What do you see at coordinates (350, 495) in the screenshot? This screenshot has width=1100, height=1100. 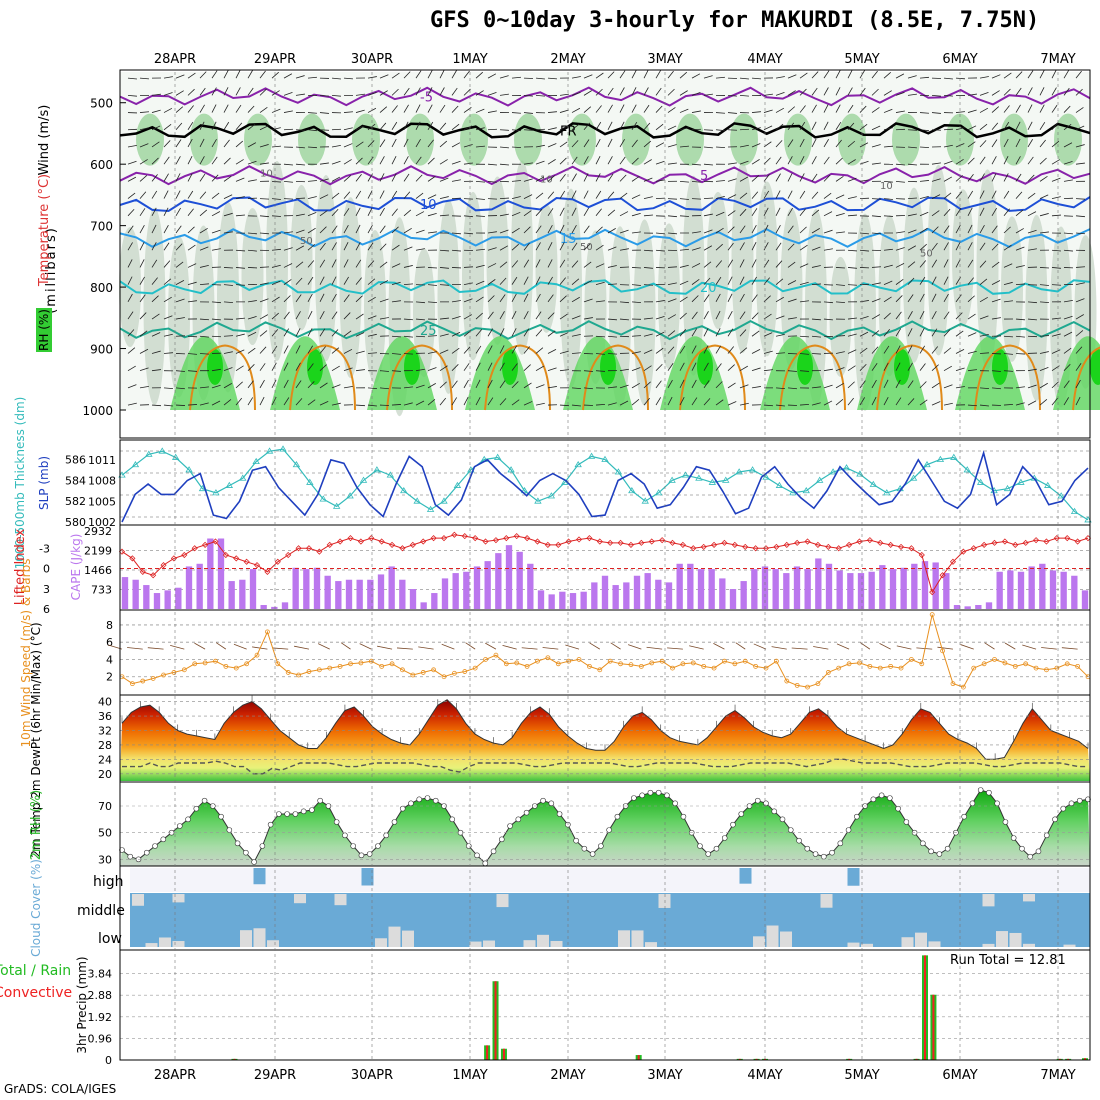 I see `thickness-point` at bounding box center [350, 495].